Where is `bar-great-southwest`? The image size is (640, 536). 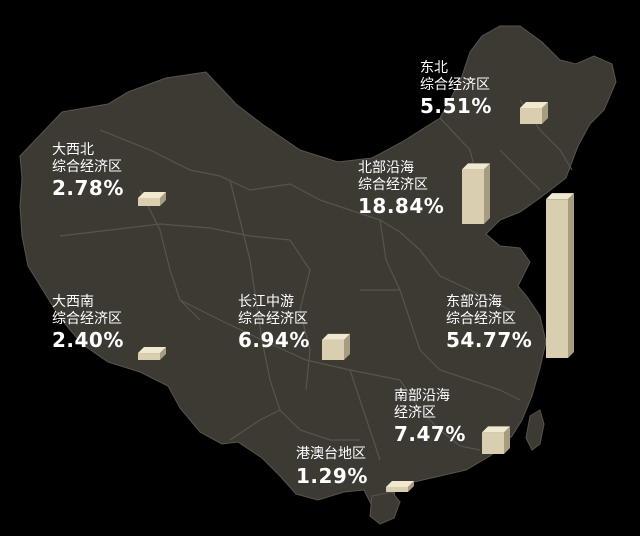
bar-great-southwest is located at coordinates (152, 353).